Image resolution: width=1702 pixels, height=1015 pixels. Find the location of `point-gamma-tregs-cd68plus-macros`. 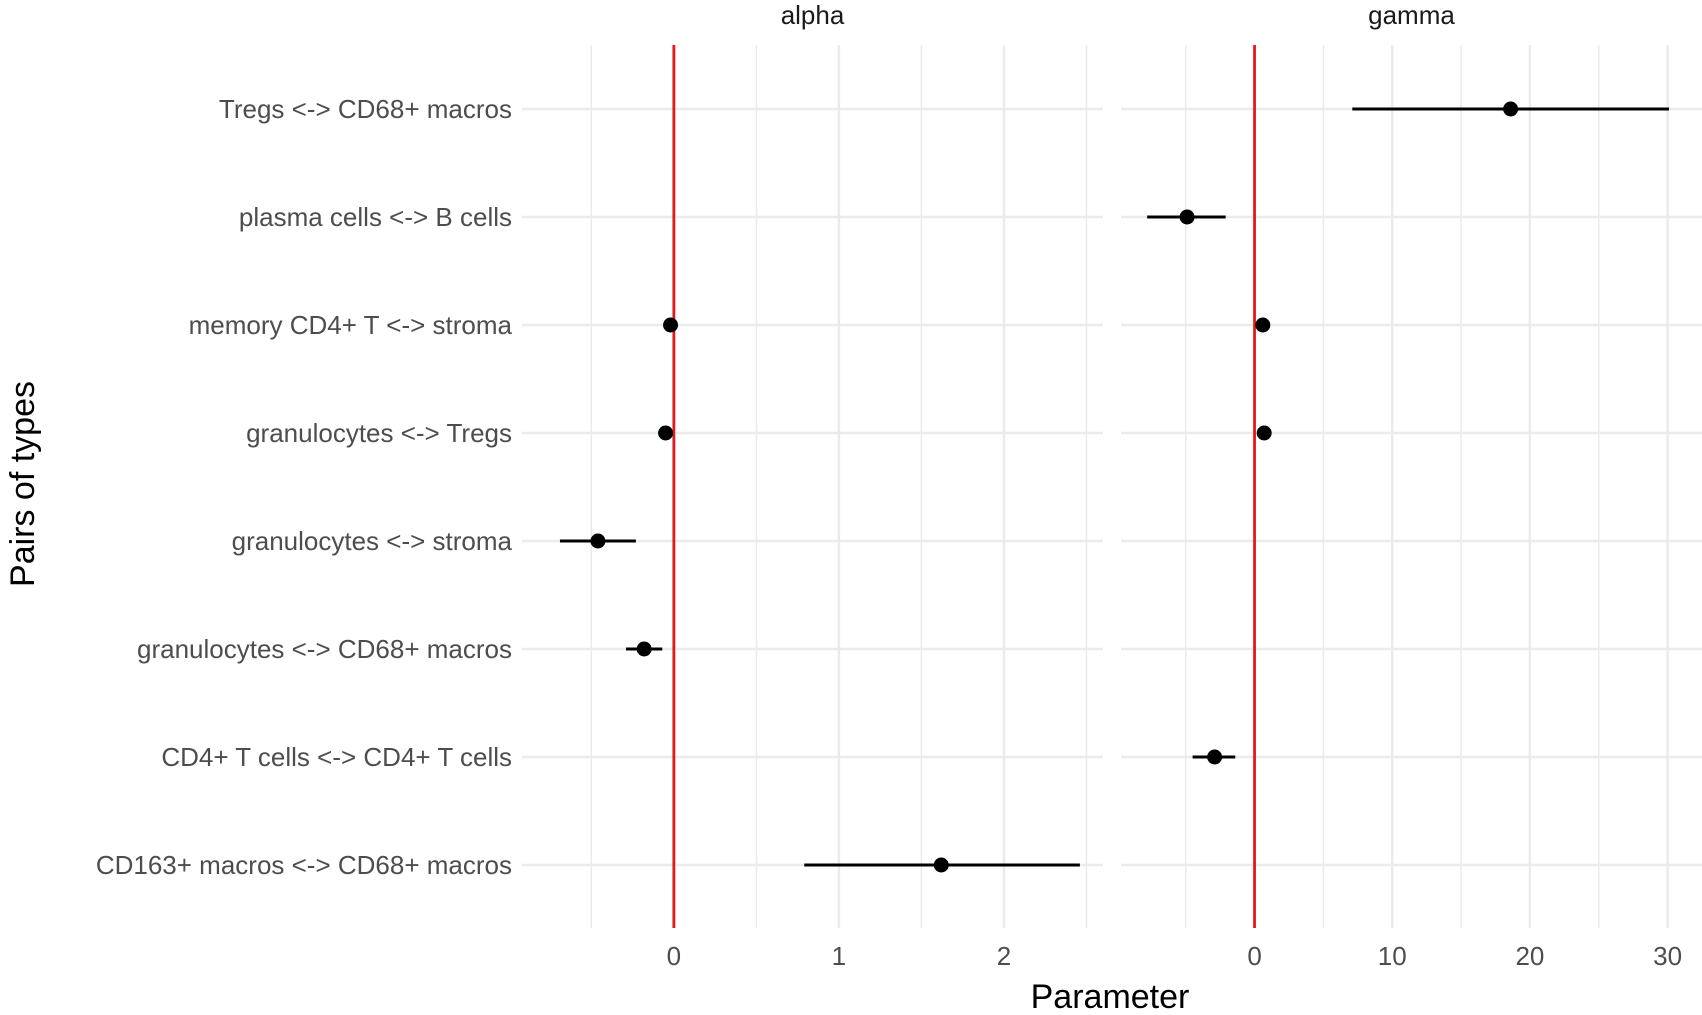

point-gamma-tregs-cd68plus-macros is located at coordinates (1511, 109).